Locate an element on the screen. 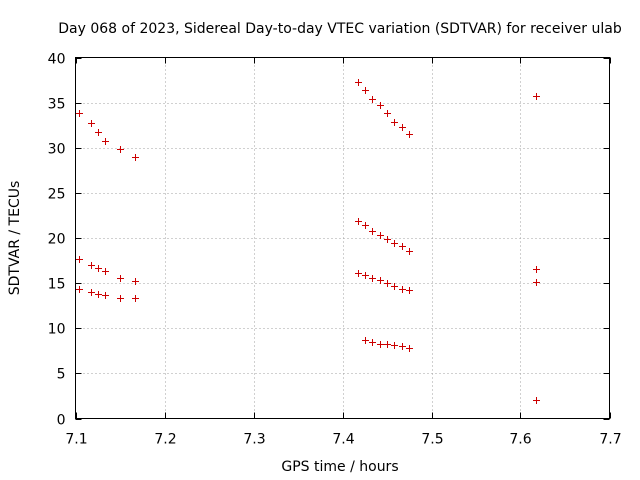 The height and width of the screenshot is (480, 640). y-tick-label: 25 is located at coordinates (57, 195).